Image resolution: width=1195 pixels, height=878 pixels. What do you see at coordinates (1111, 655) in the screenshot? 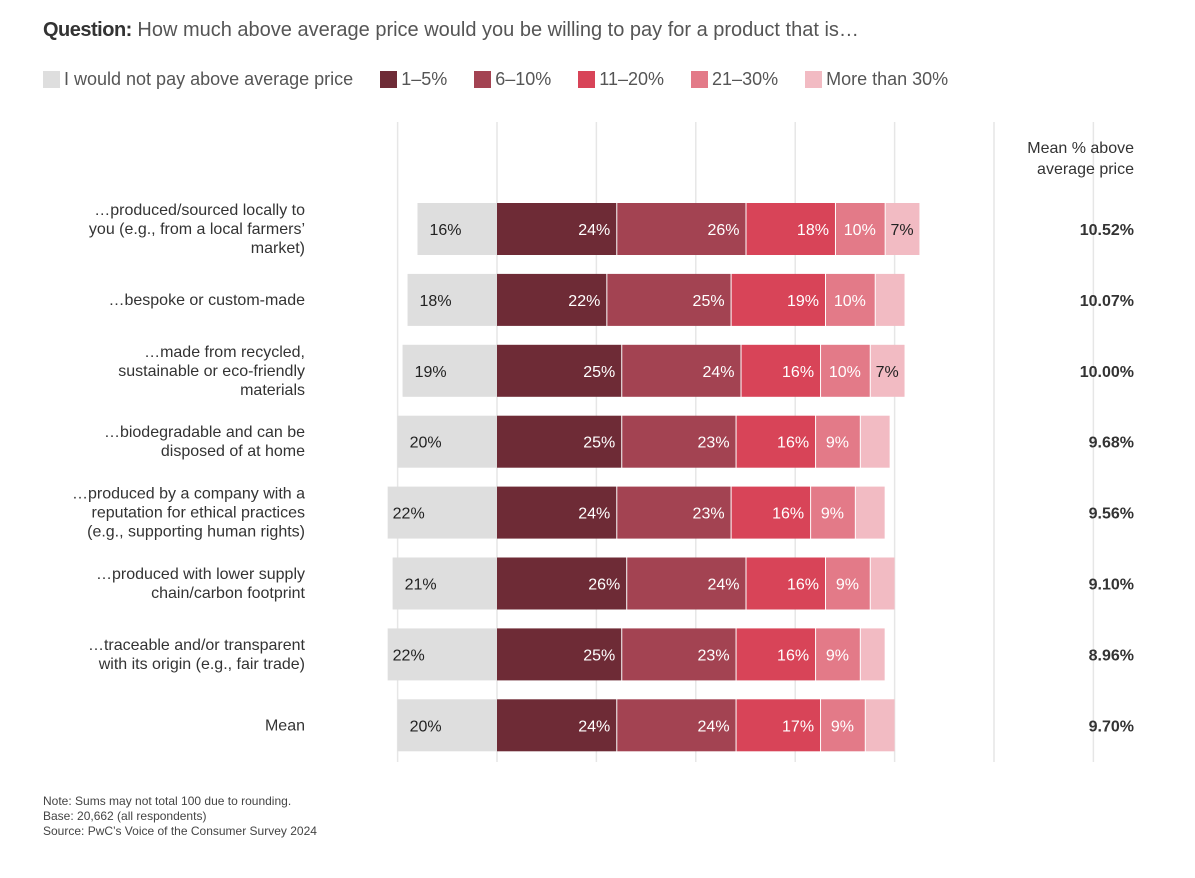
I see `mean-value: 8.96%` at bounding box center [1111, 655].